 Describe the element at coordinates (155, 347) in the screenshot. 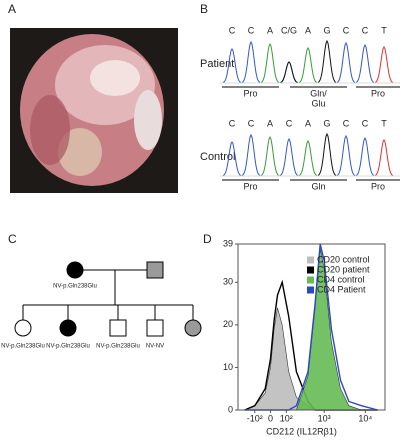

I see `genotype: NV-NV` at that location.